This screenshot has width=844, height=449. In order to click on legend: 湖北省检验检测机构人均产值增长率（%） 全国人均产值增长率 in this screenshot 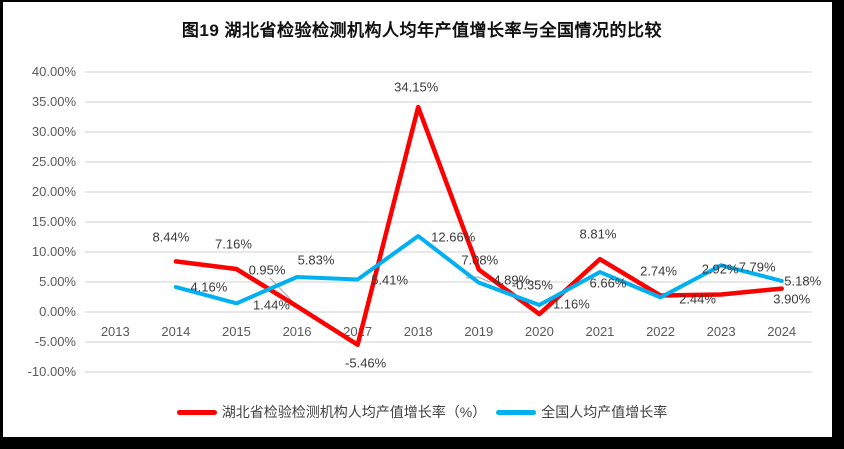, I will do `click(422, 412)`.